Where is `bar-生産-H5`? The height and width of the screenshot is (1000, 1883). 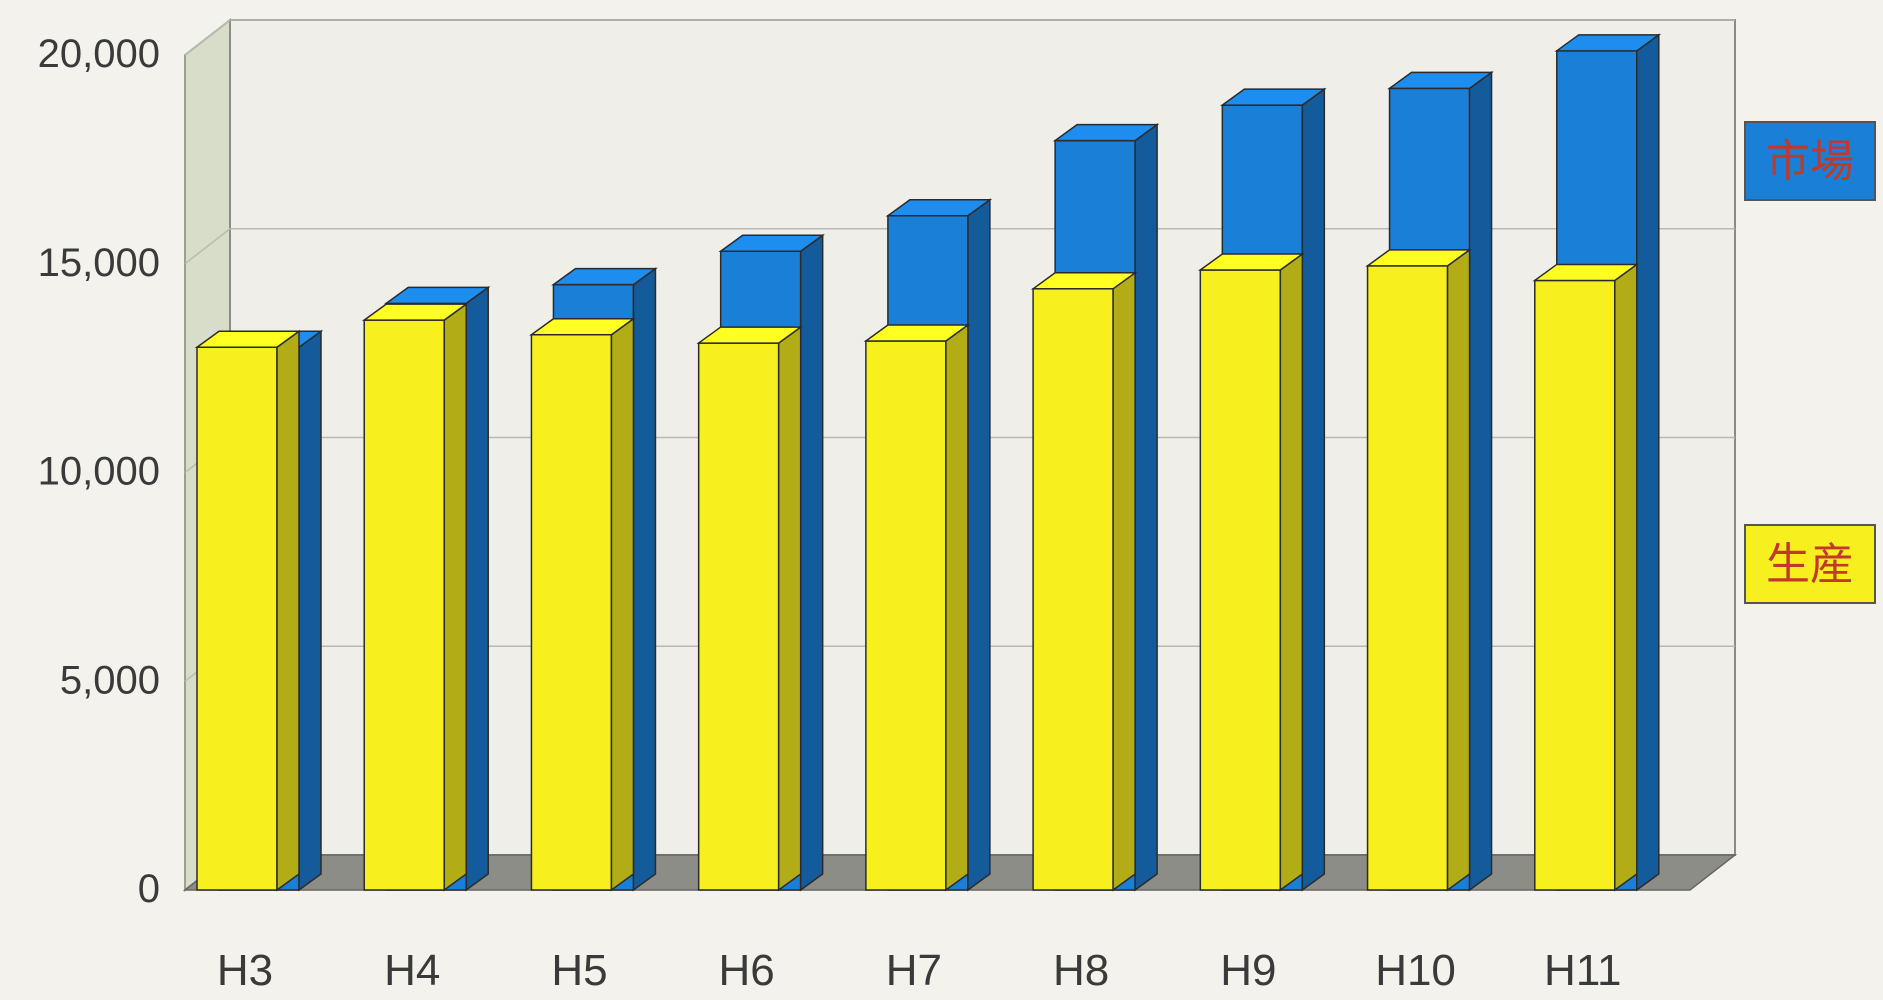
bar-生産-H5 is located at coordinates (582, 604).